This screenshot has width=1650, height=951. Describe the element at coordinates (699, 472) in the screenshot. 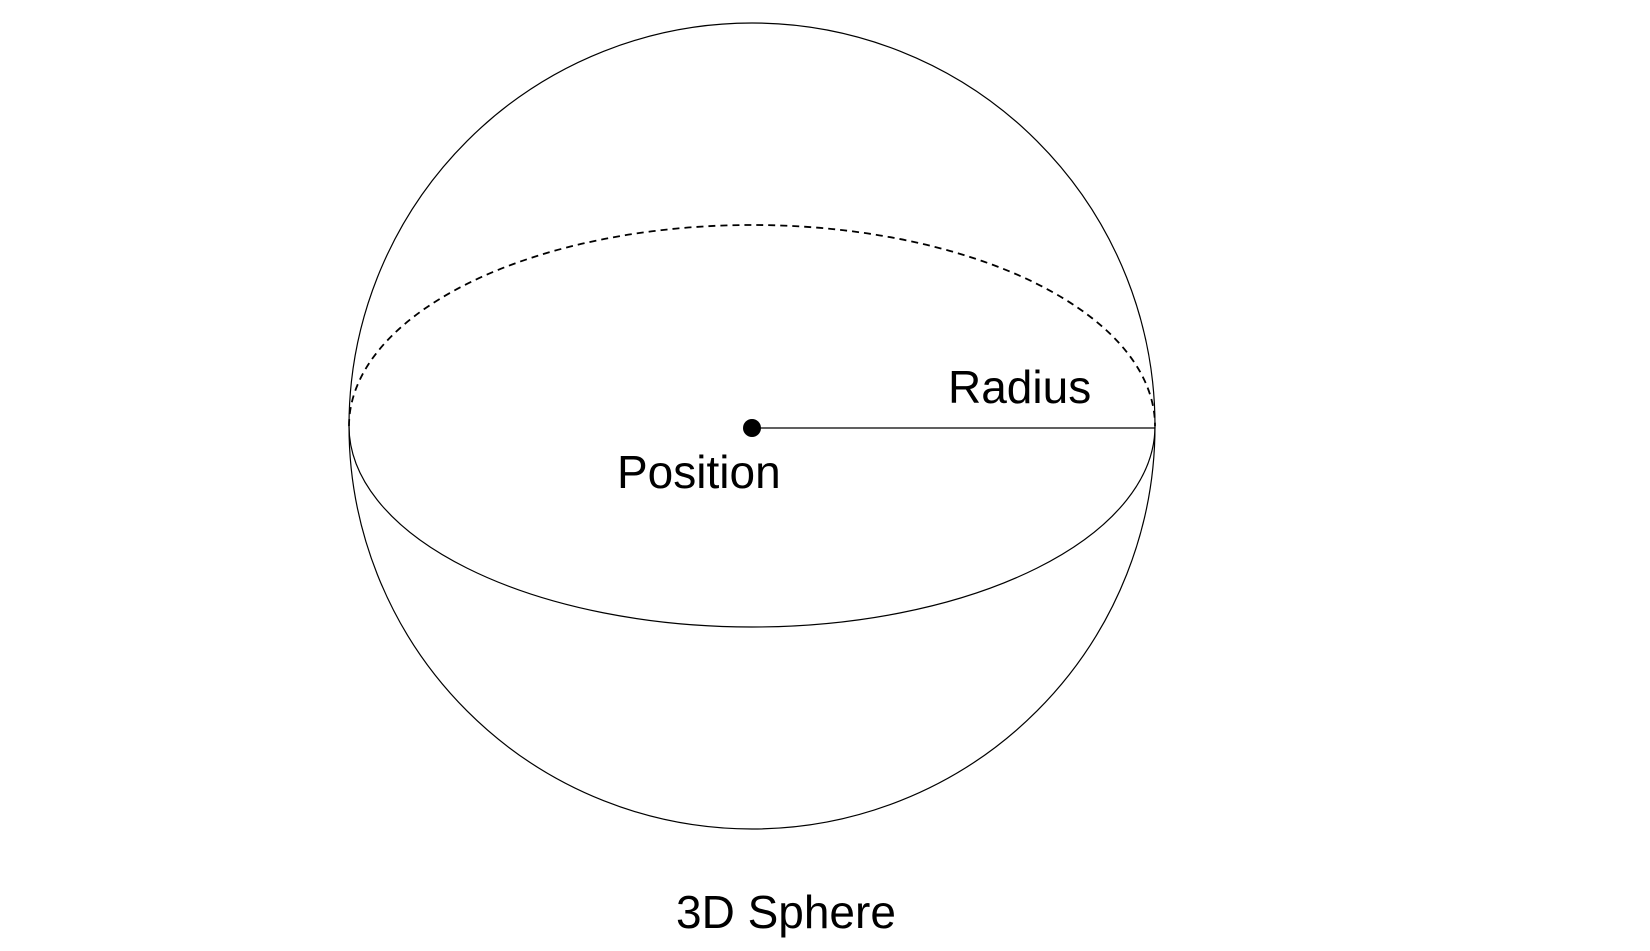

I see `position-label: Position` at that location.